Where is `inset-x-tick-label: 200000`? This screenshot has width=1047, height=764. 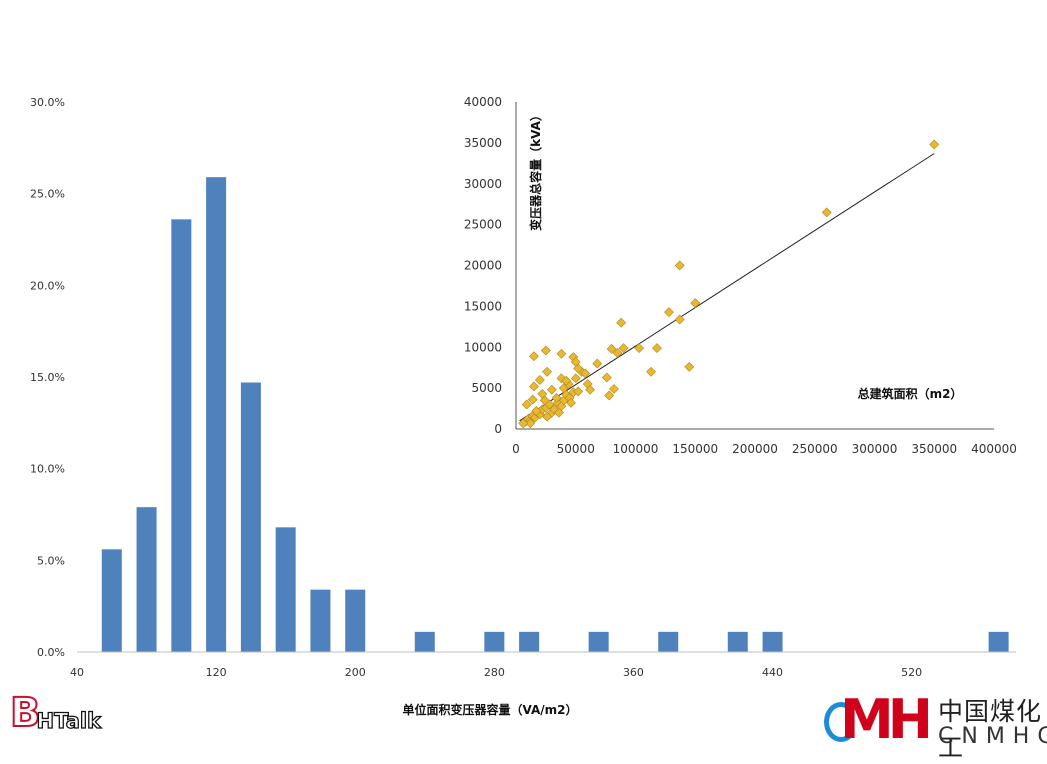 inset-x-tick-label: 200000 is located at coordinates (755, 449).